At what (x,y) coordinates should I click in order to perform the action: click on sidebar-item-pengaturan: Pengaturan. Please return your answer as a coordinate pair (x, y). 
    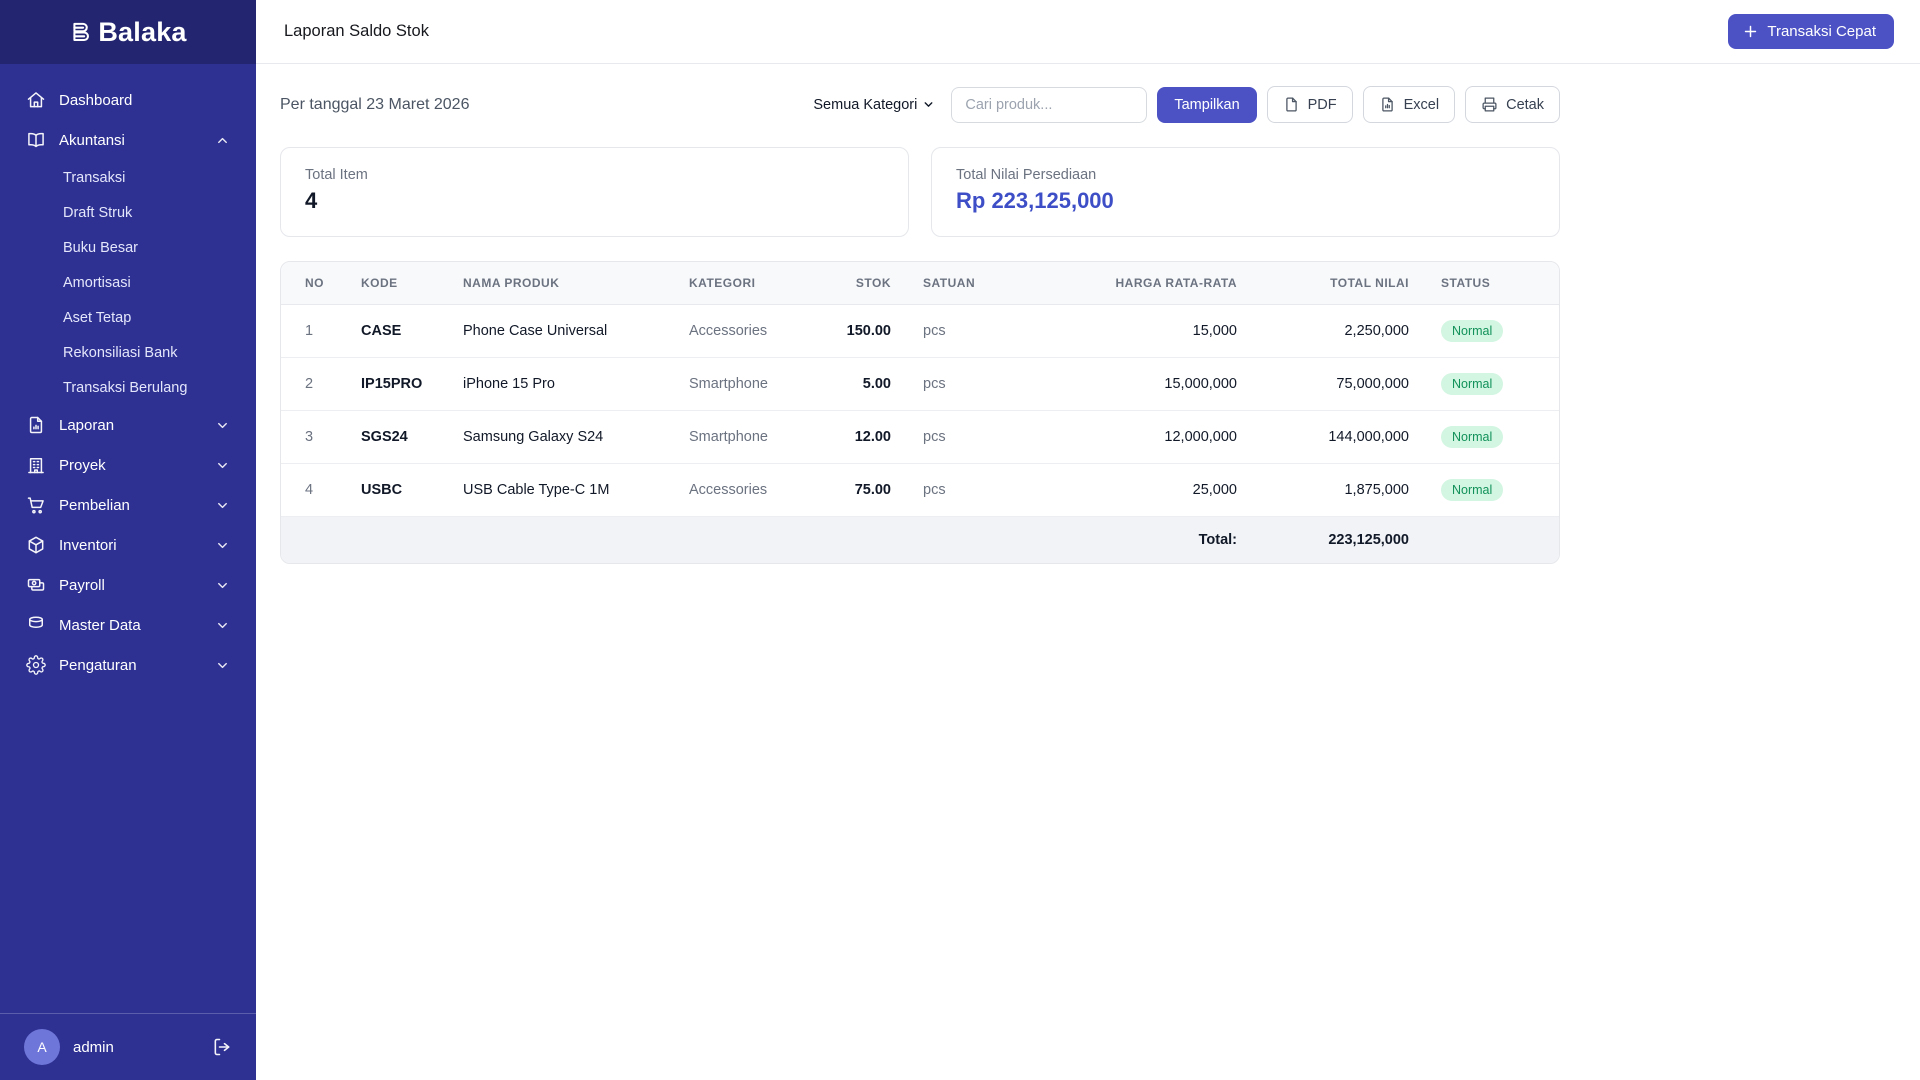
    Looking at the image, I should click on (128, 665).